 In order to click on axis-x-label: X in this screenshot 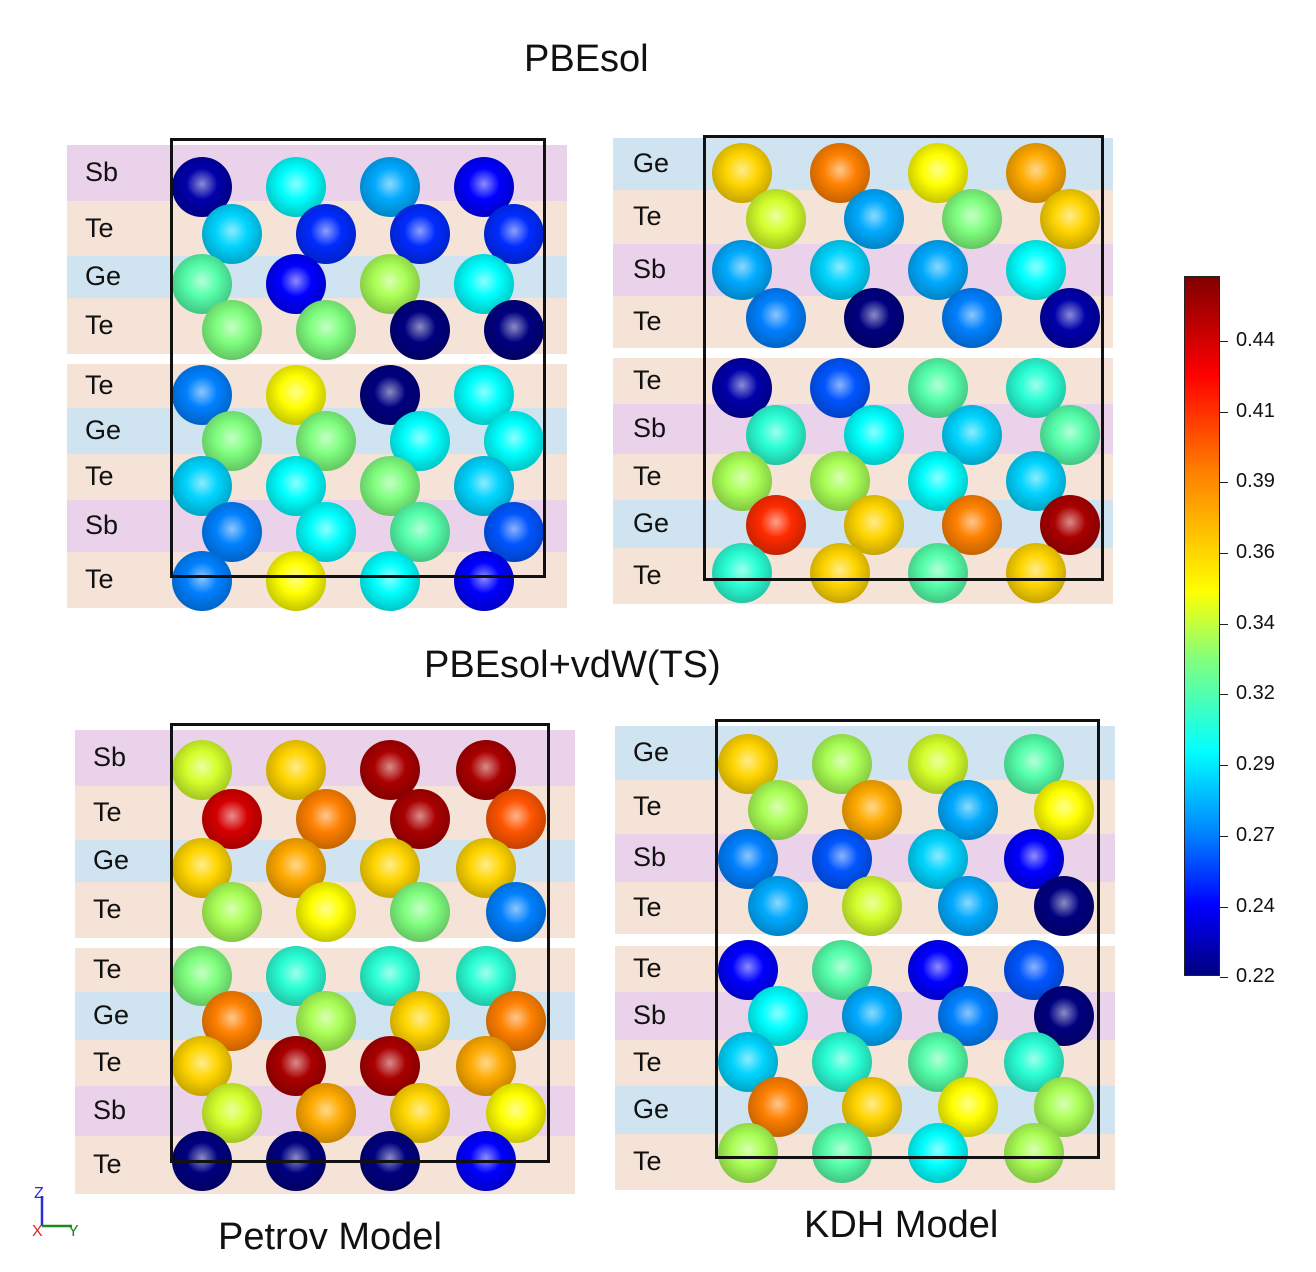, I will do `click(37, 1231)`.